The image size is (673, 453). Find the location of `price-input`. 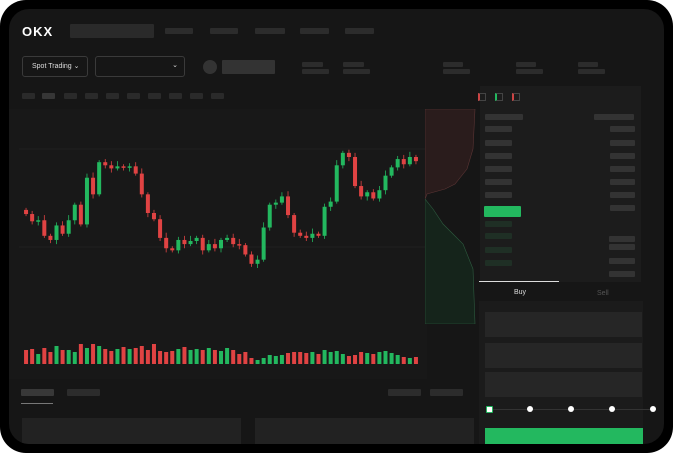

price-input is located at coordinates (563, 324).